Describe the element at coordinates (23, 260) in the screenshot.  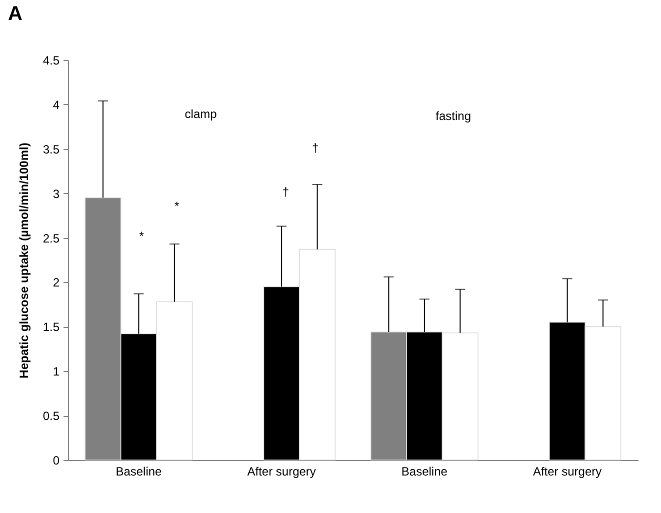
I see `y-axis-title: Hepatic glucose uptake (µmol/min/100ml)` at that location.